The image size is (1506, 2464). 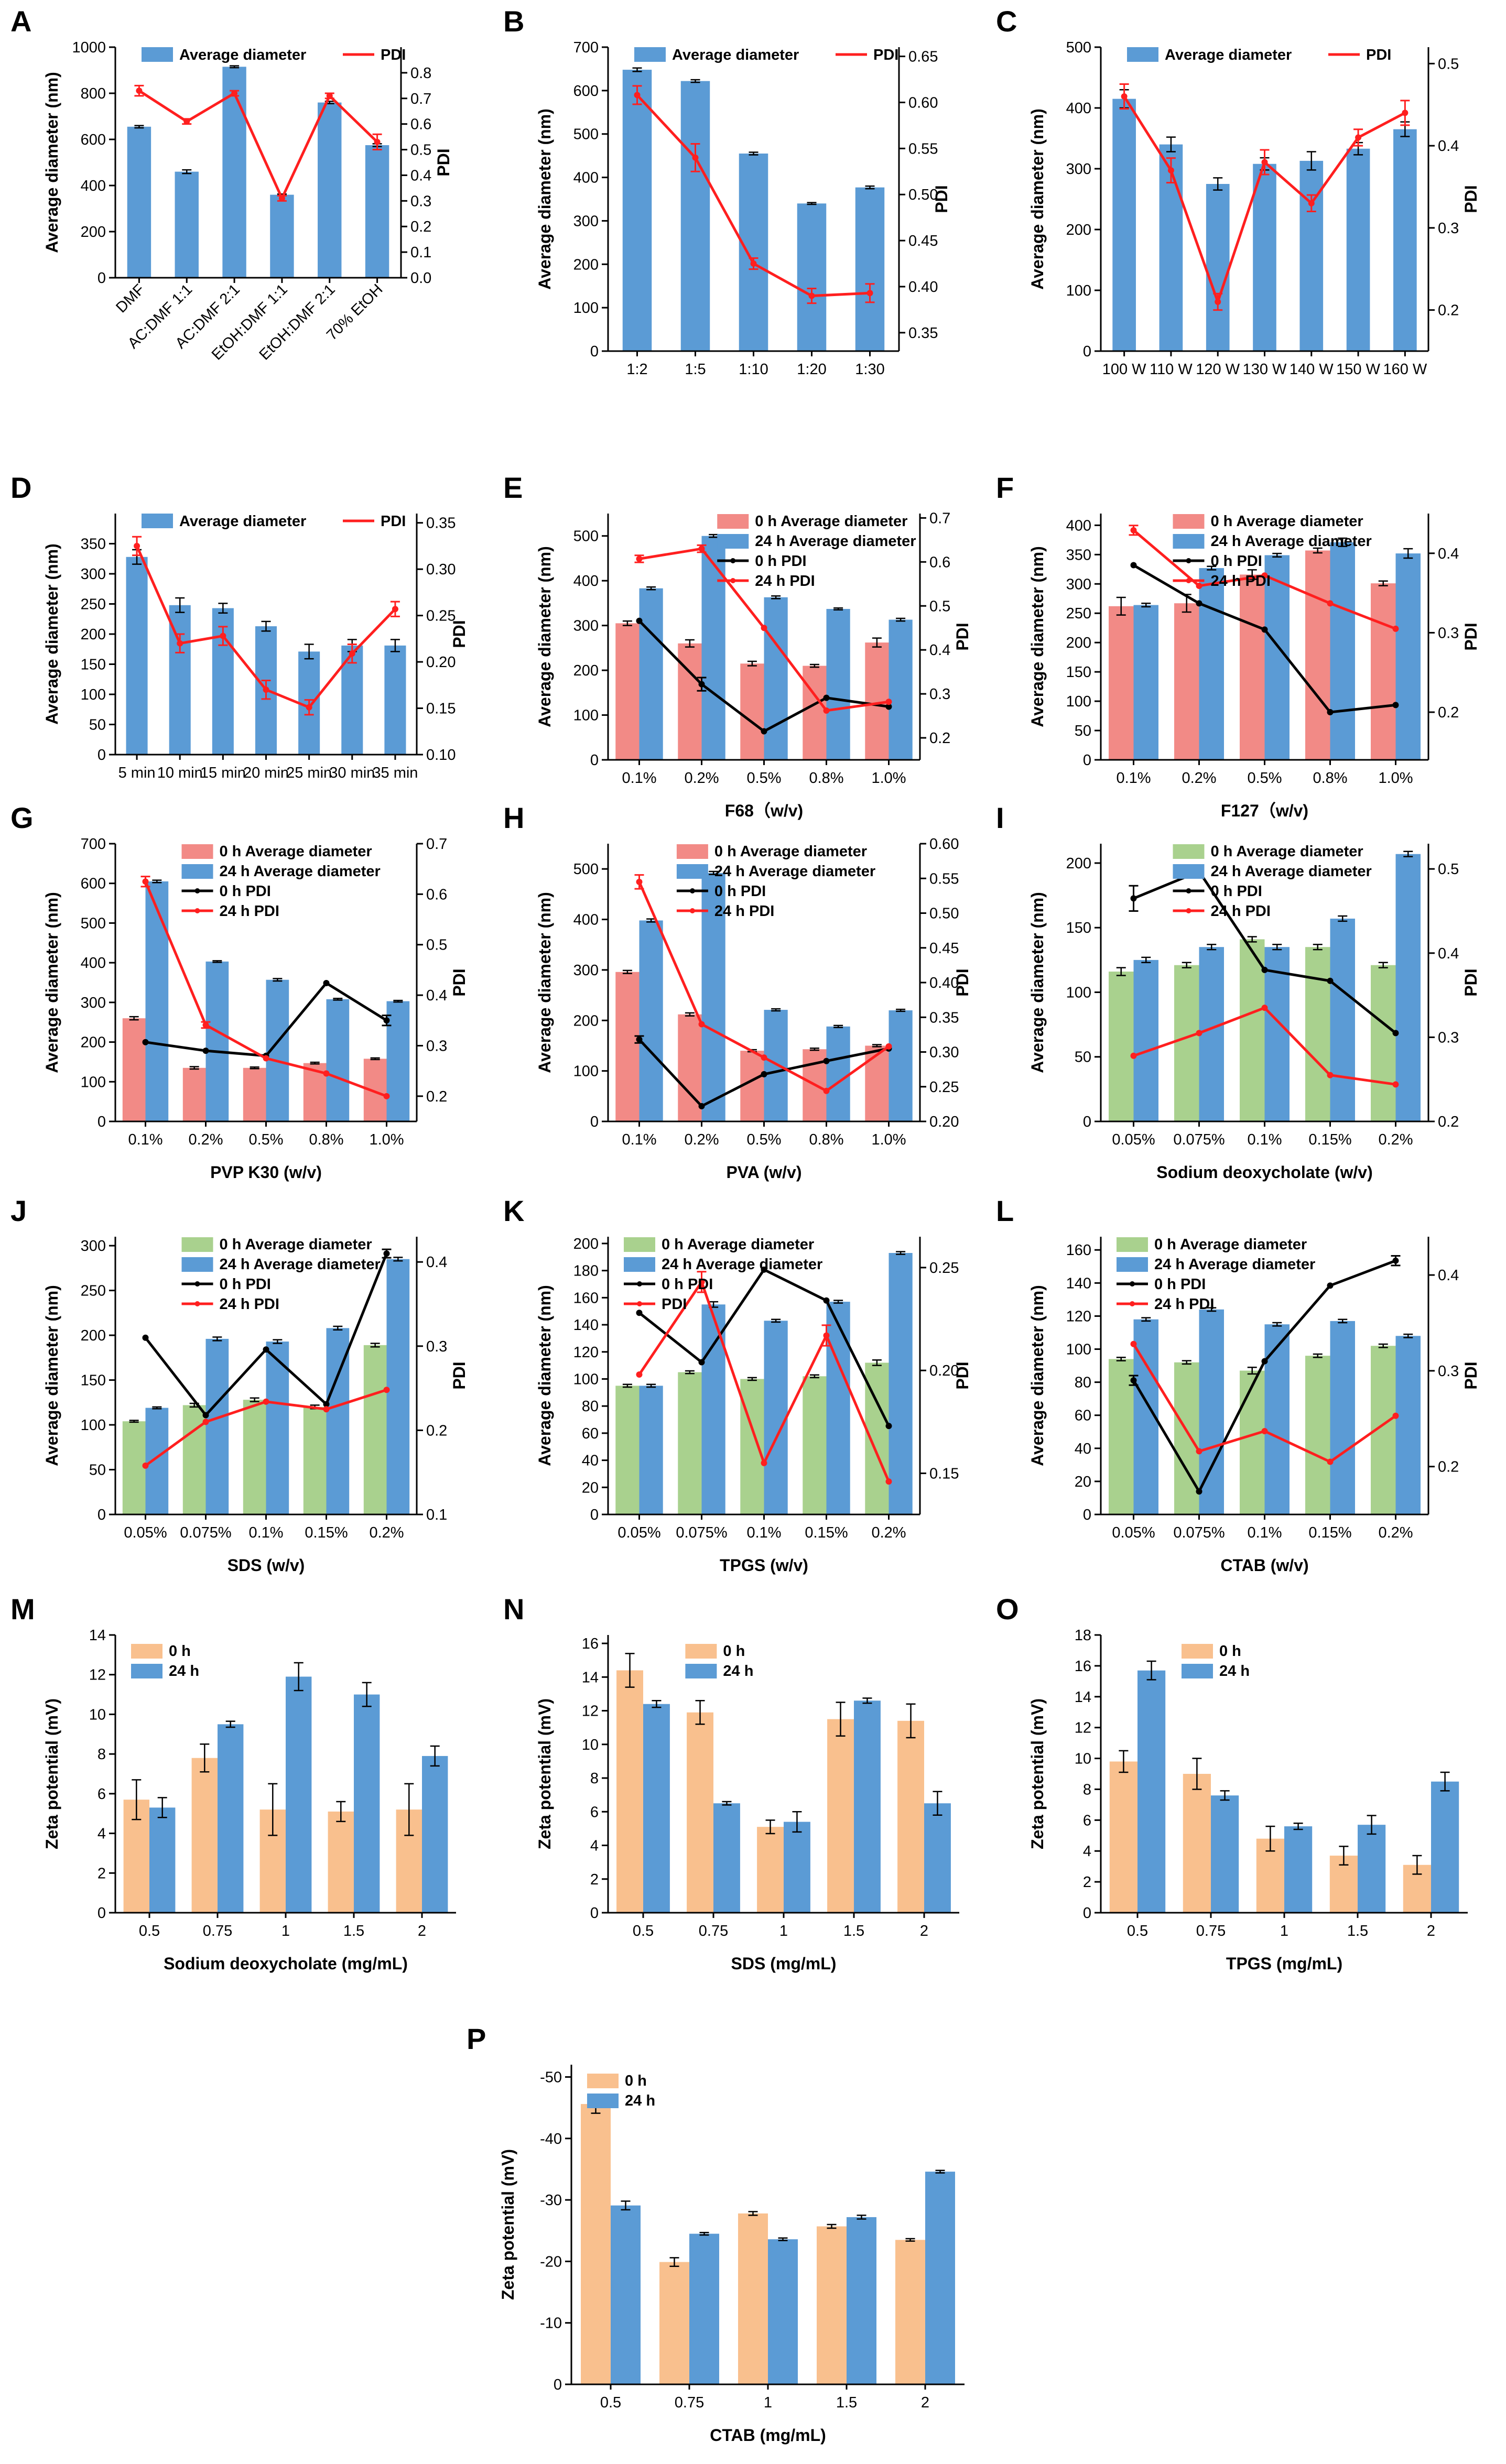 I want to click on x-tick-label: 1.0%, so click(x=888, y=1139).